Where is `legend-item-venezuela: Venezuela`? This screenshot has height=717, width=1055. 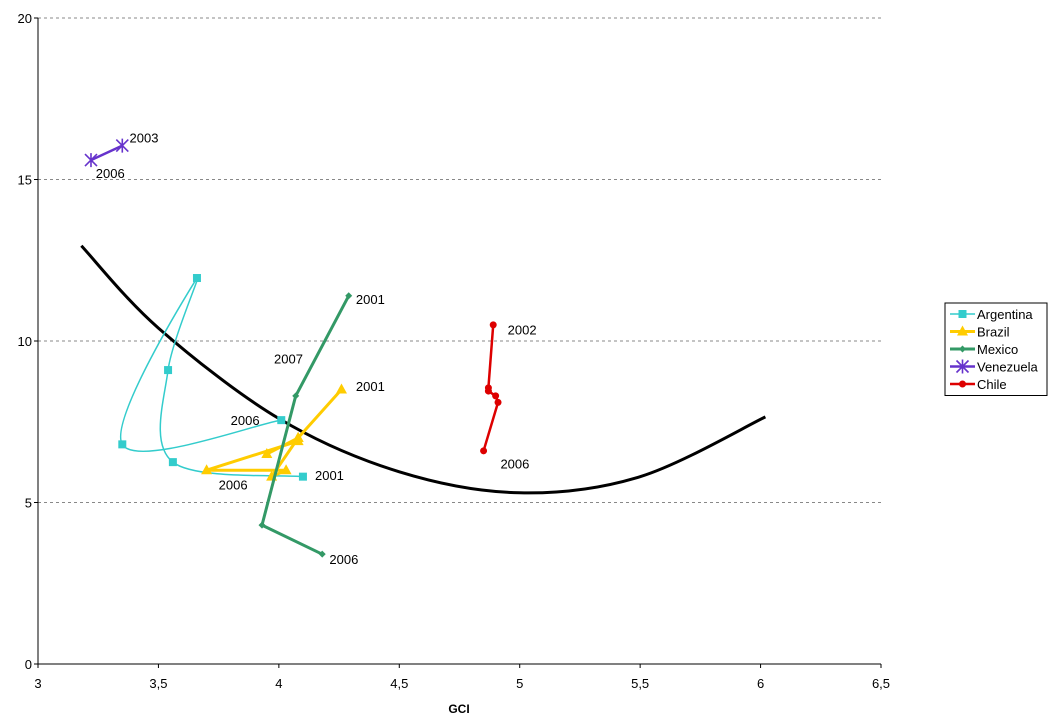
legend-item-venezuela: Venezuela is located at coordinates (994, 367).